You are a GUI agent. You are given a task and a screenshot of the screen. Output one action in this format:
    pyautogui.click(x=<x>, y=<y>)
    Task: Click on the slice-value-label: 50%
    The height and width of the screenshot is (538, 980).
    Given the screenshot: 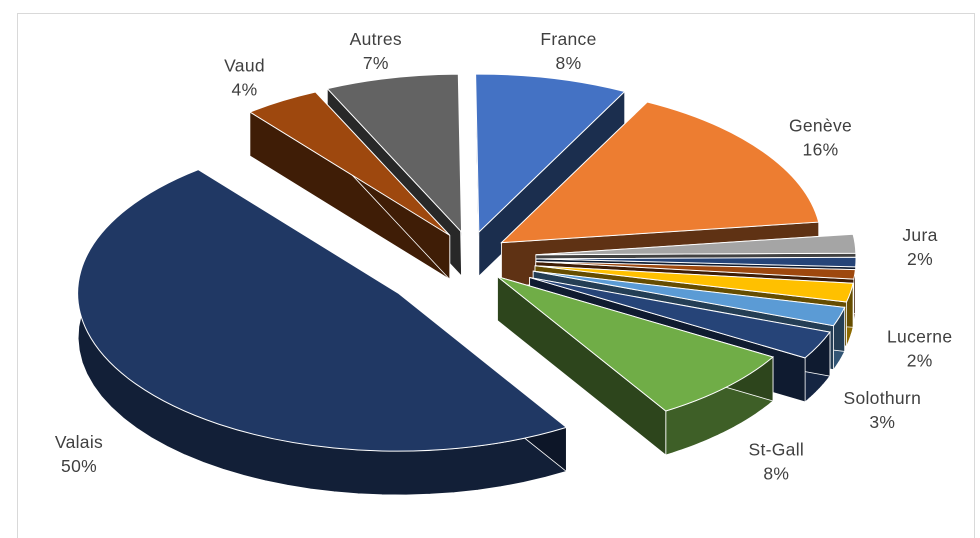 What is the action you would take?
    pyautogui.click(x=79, y=466)
    